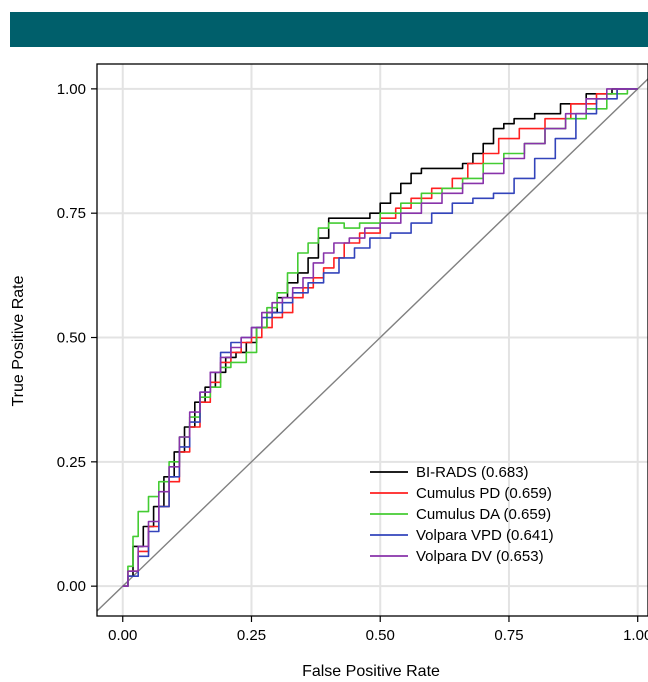 The height and width of the screenshot is (682, 648). Describe the element at coordinates (71, 89) in the screenshot. I see `y-tick-label: 1.00` at that location.